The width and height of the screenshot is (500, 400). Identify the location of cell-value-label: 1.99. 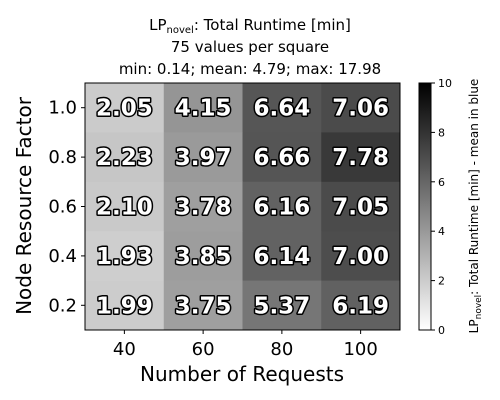
(124, 306).